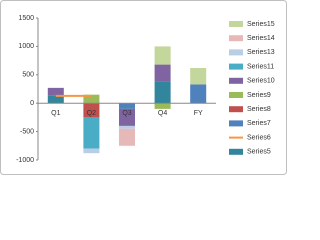 Image resolution: width=320 pixels, height=240 pixels. I want to click on legend-label: Series8, so click(259, 109).